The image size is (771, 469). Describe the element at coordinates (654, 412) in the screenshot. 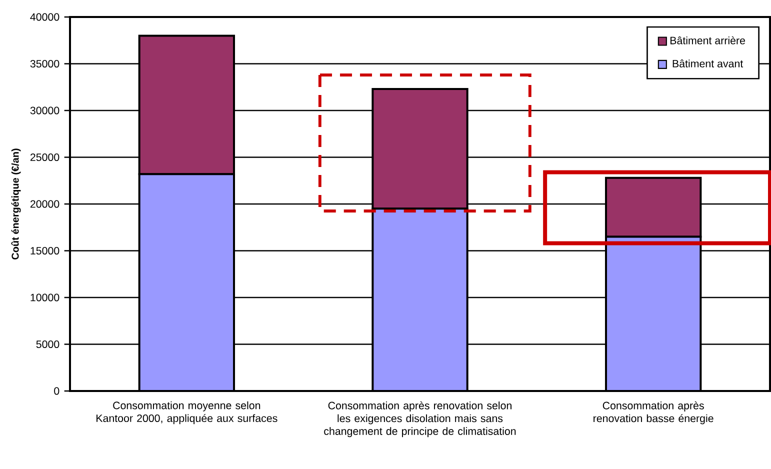

I see `x-tick-label: Consommation après renovation basse énergie` at that location.